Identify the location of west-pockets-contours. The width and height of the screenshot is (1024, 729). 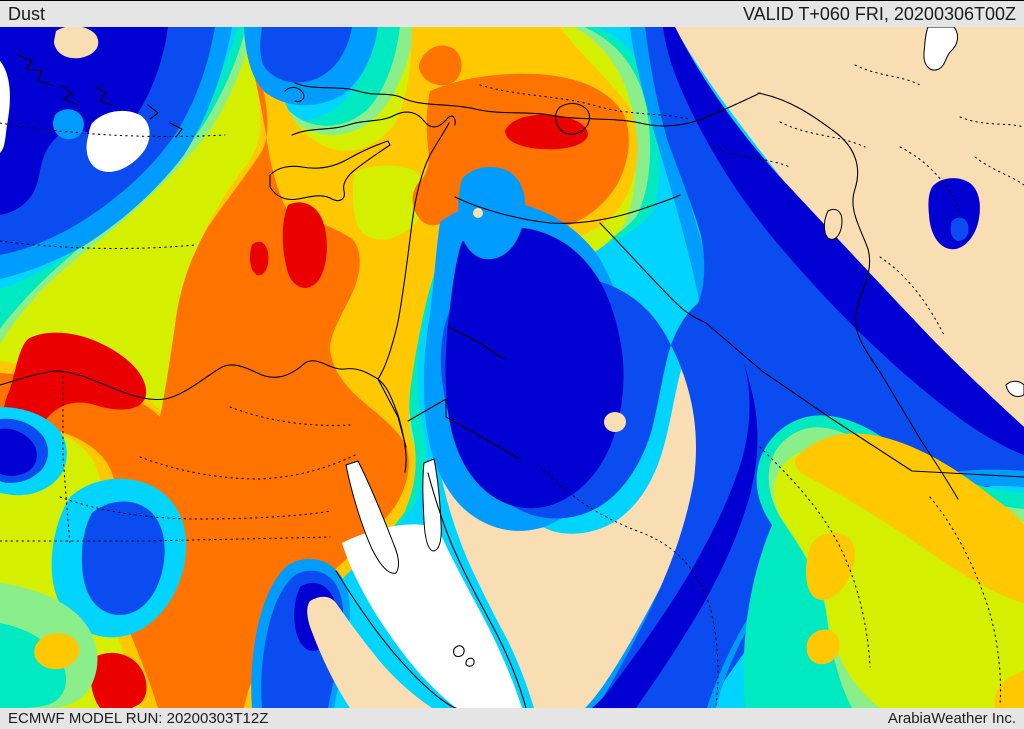
(93, 522).